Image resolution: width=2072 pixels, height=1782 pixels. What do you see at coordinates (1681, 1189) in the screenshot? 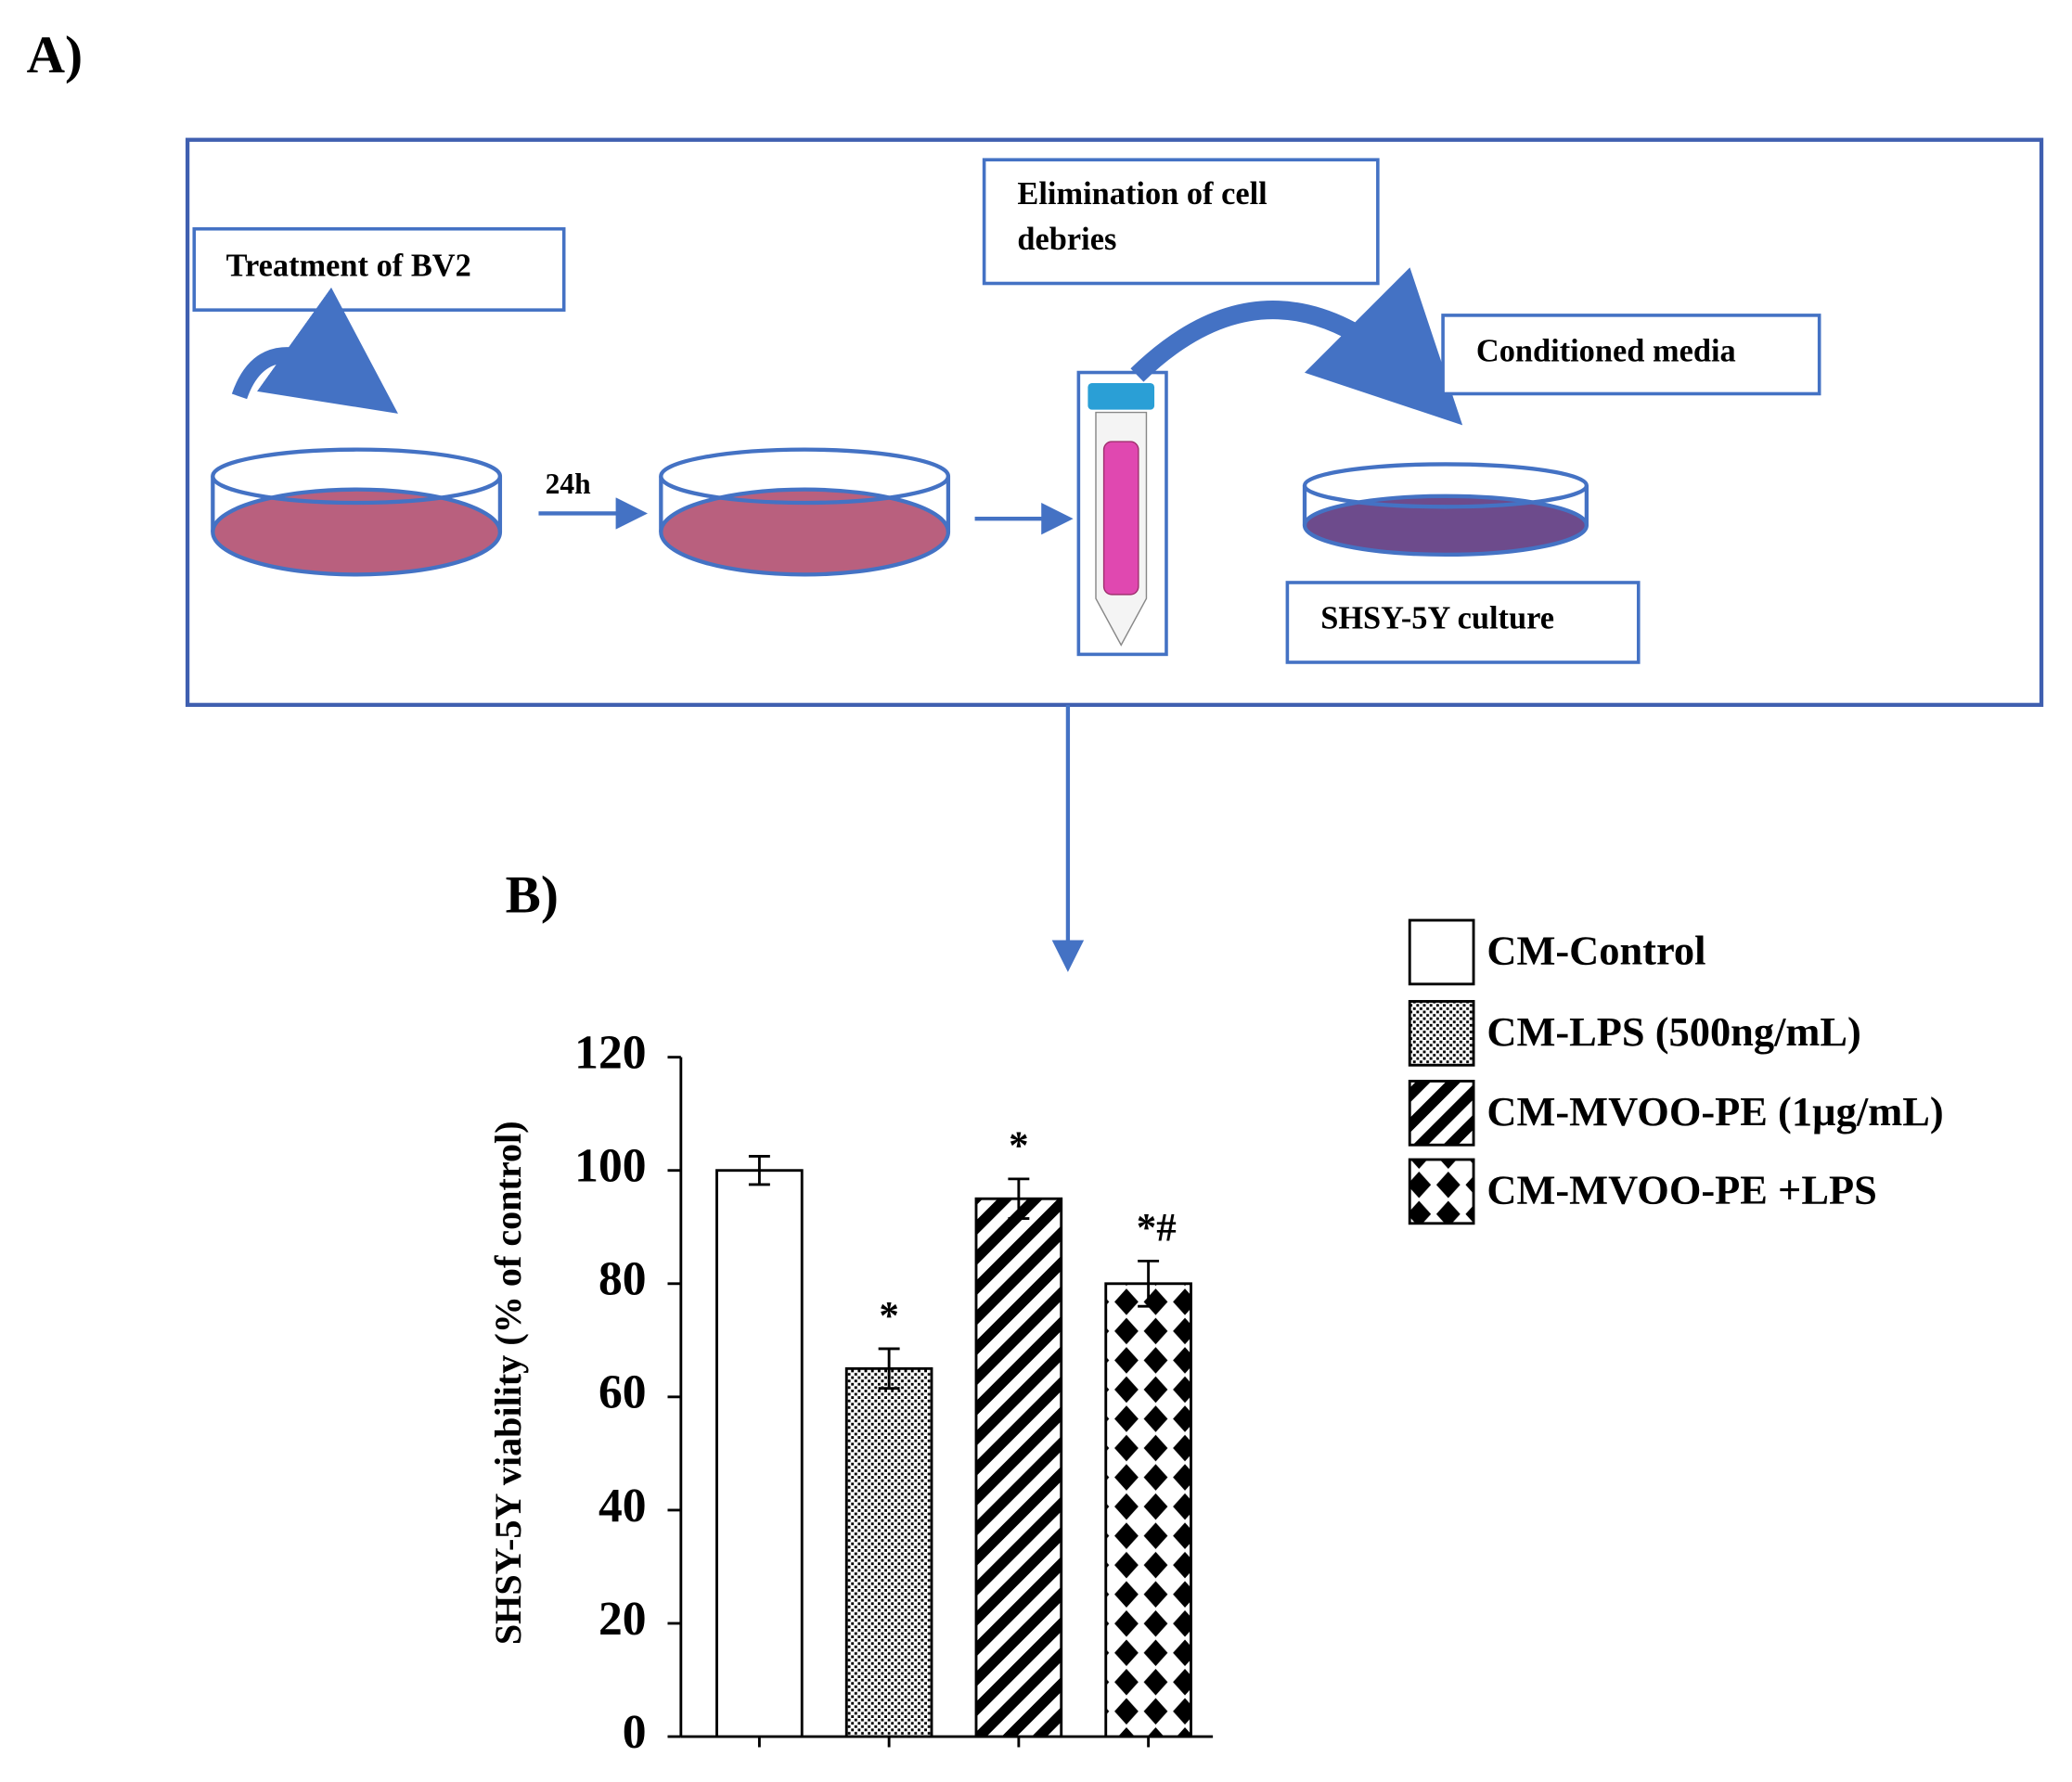
I see `legend-label: CM-MVOO-PE +LPS` at bounding box center [1681, 1189].